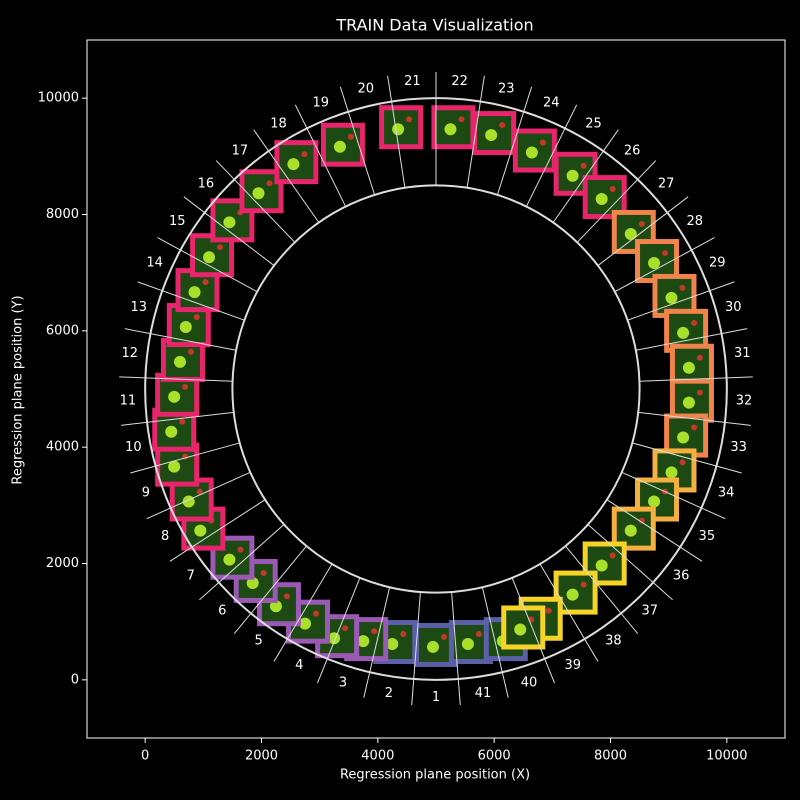 This screenshot has width=800, height=800. I want to click on sector-label: 7, so click(191, 575).